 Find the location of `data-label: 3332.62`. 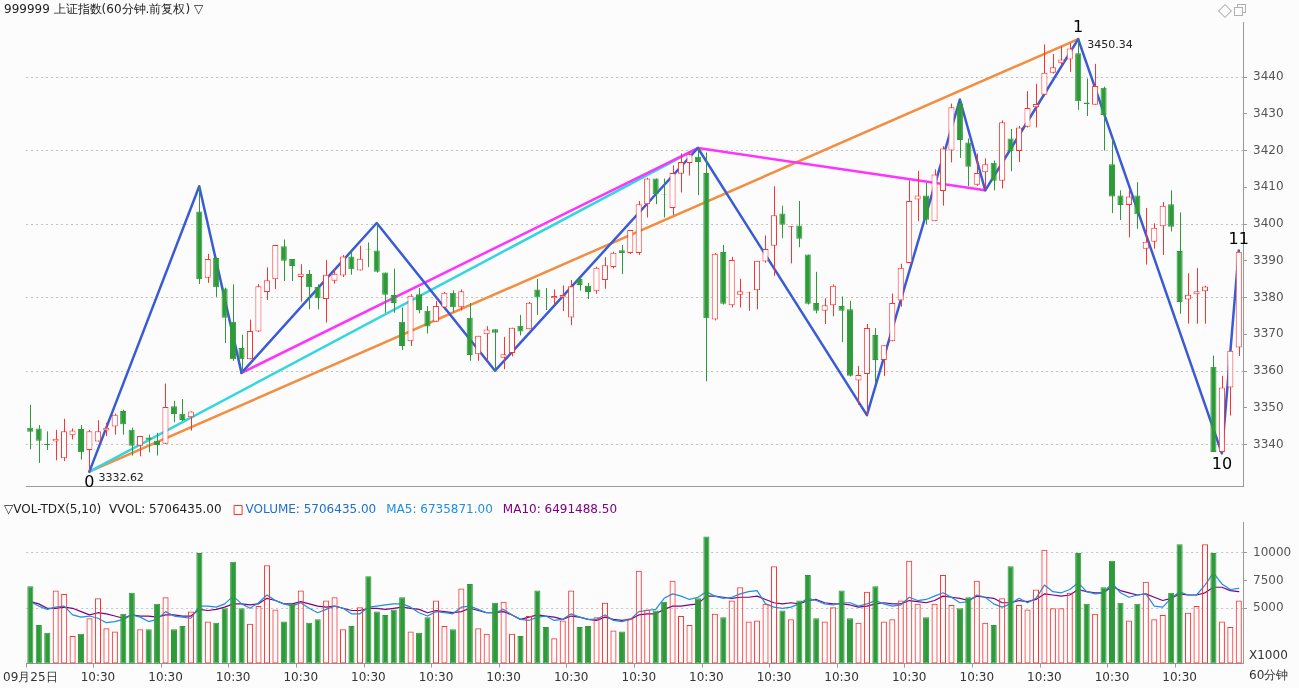

data-label: 3332.62 is located at coordinates (121, 477).